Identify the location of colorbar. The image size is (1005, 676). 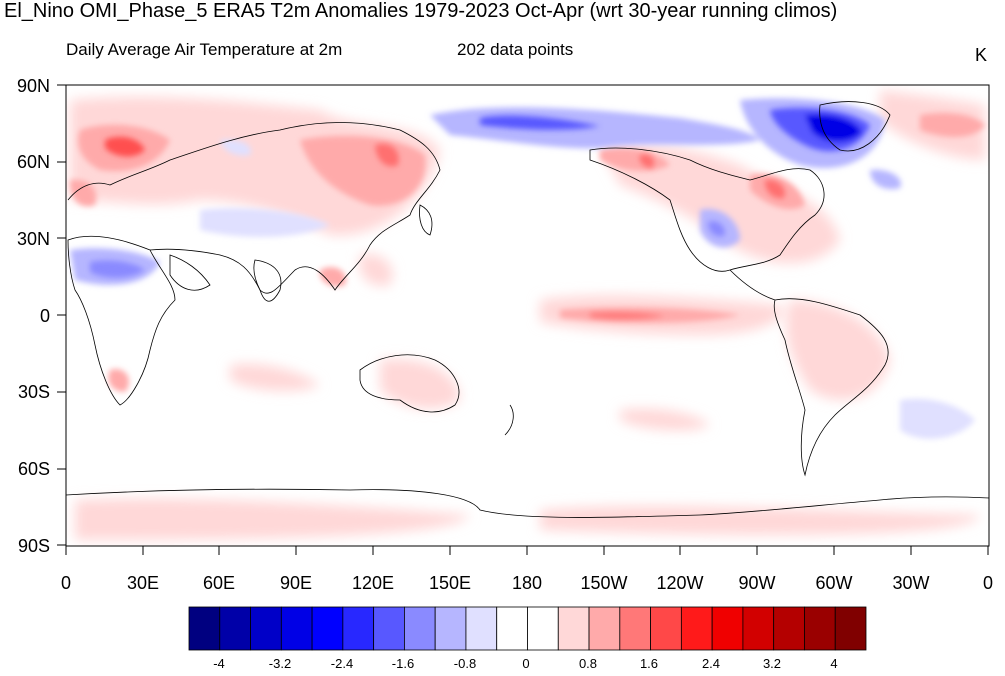
(527, 628).